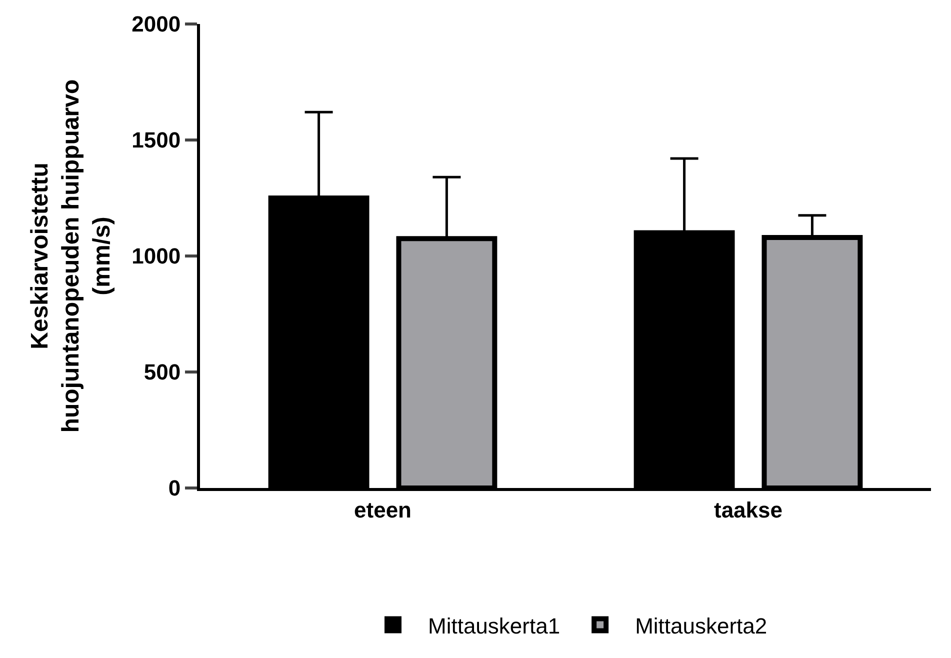 This screenshot has height=658, width=951. What do you see at coordinates (156, 256) in the screenshot?
I see `y-tick-label: 1000` at bounding box center [156, 256].